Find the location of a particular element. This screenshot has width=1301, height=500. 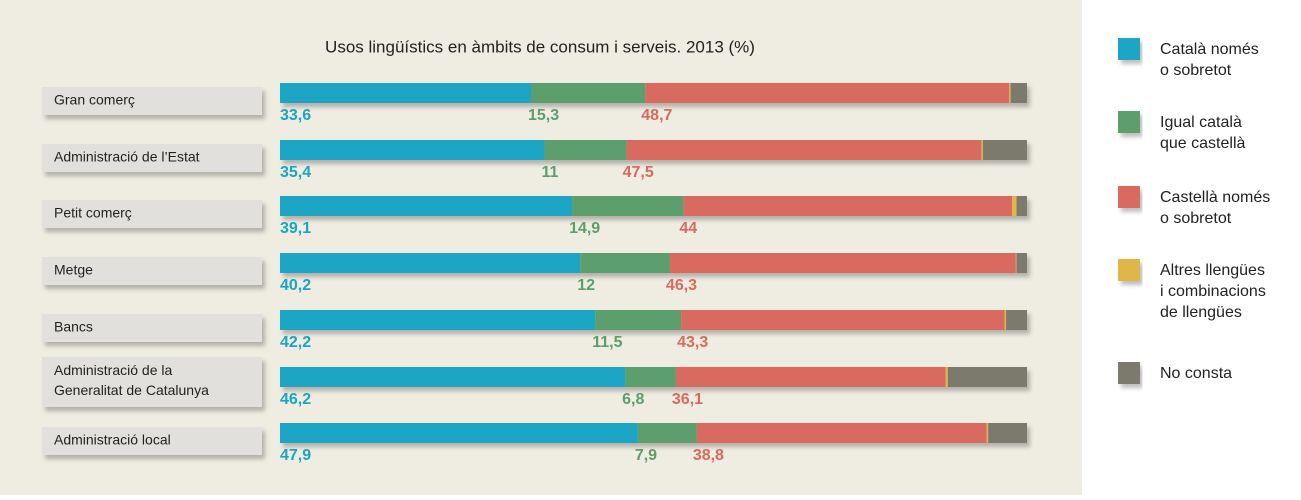

value-label: 46,3 is located at coordinates (681, 285).